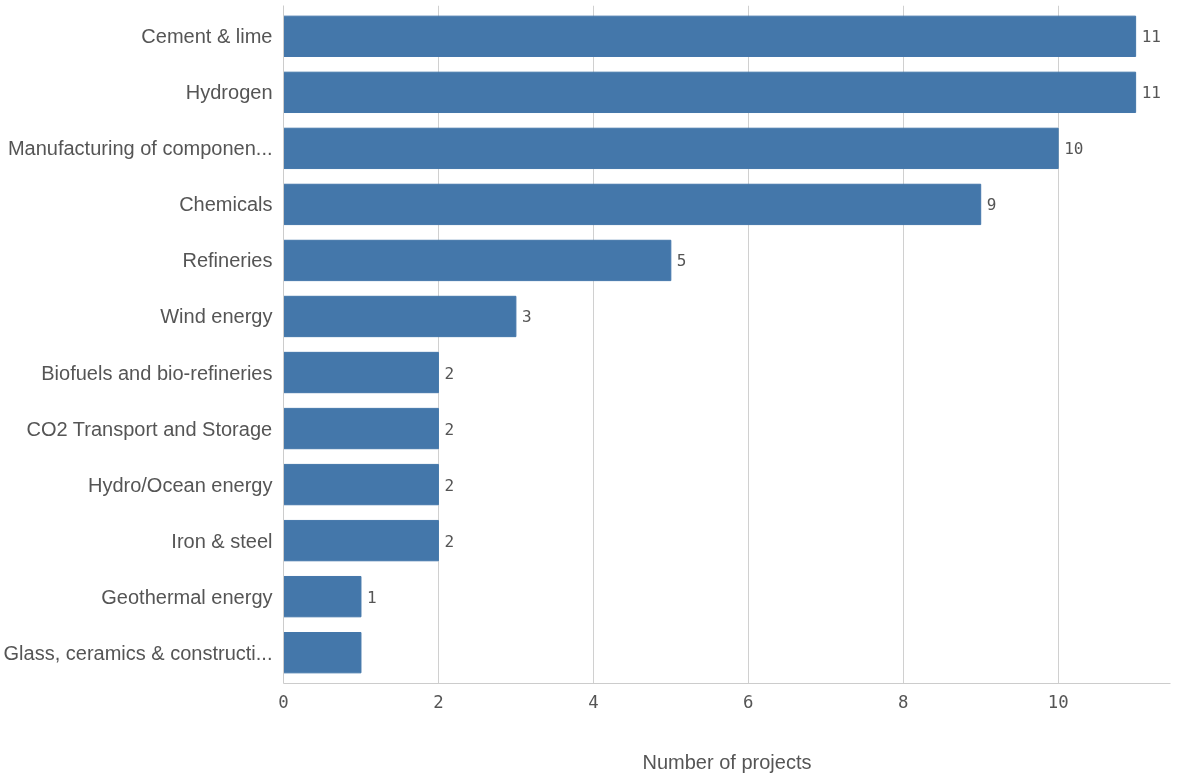 This screenshot has width=1179, height=780. I want to click on y-tick-label: Chemicals, so click(226, 204).